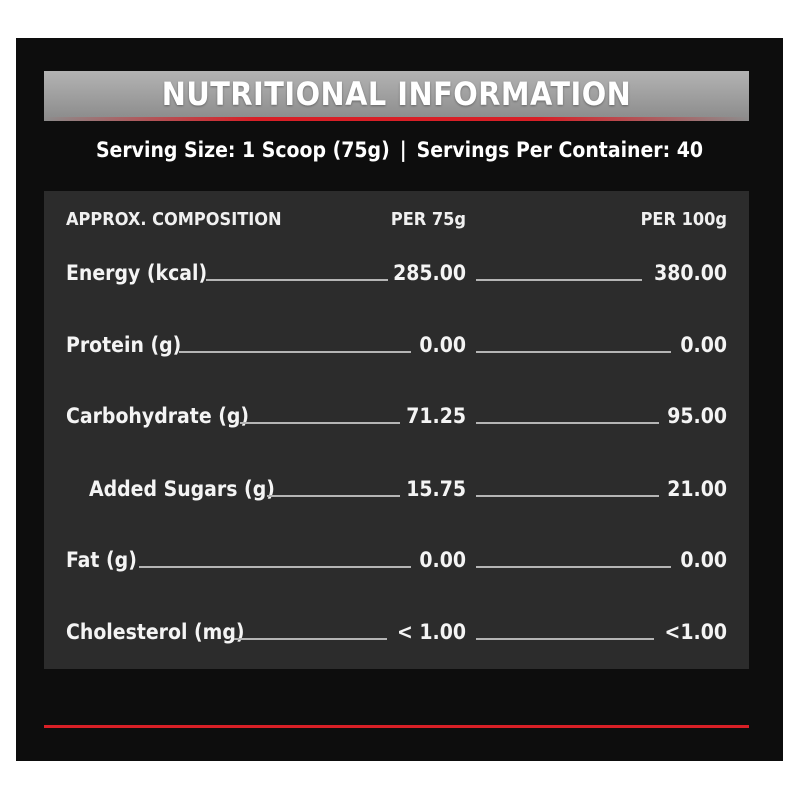 The image size is (800, 800). What do you see at coordinates (697, 416) in the screenshot?
I see `value-per-100g: 95.00` at bounding box center [697, 416].